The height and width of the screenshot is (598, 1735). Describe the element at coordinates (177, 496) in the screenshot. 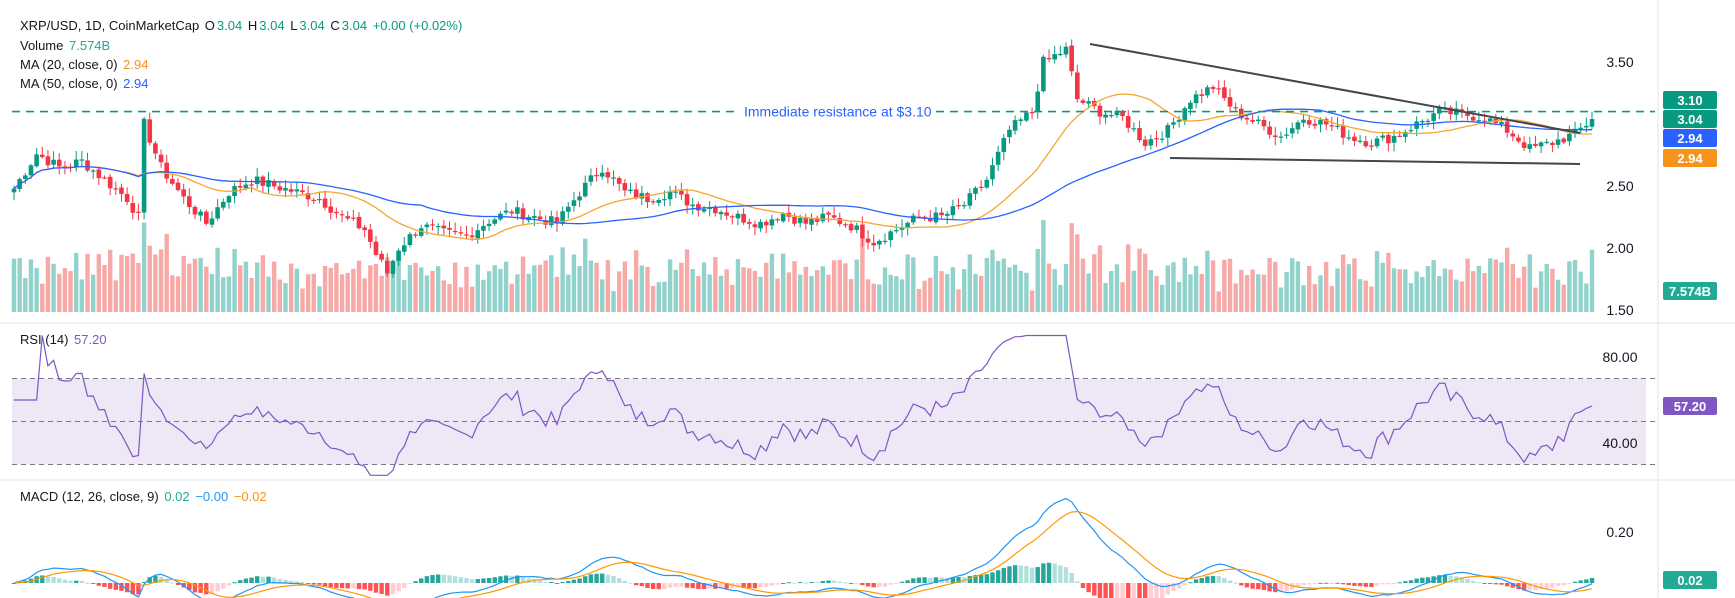

I see `macd-value: 0.02` at that location.